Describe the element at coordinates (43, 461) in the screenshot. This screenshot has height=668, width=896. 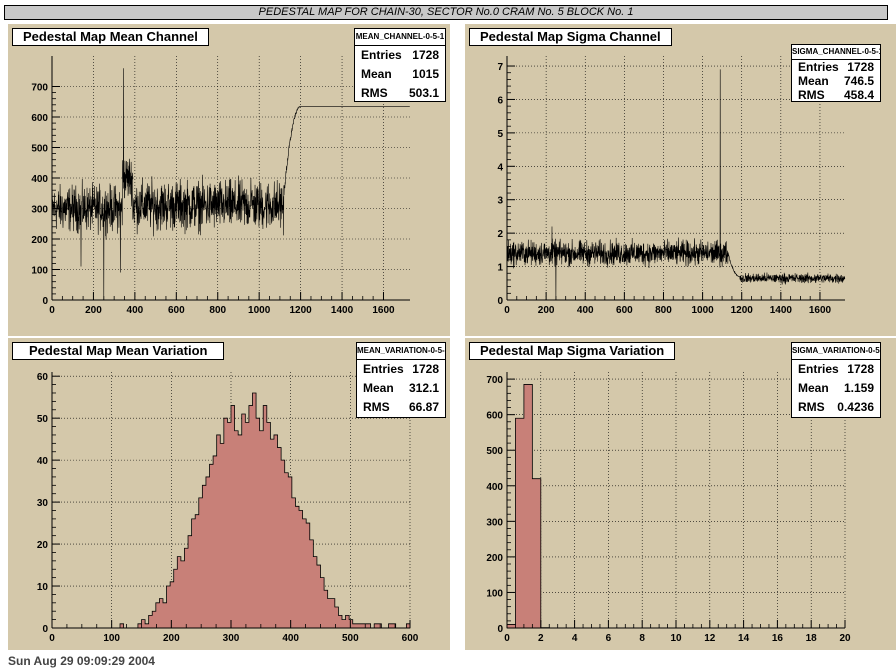
I see `y-tick-label: 40` at that location.